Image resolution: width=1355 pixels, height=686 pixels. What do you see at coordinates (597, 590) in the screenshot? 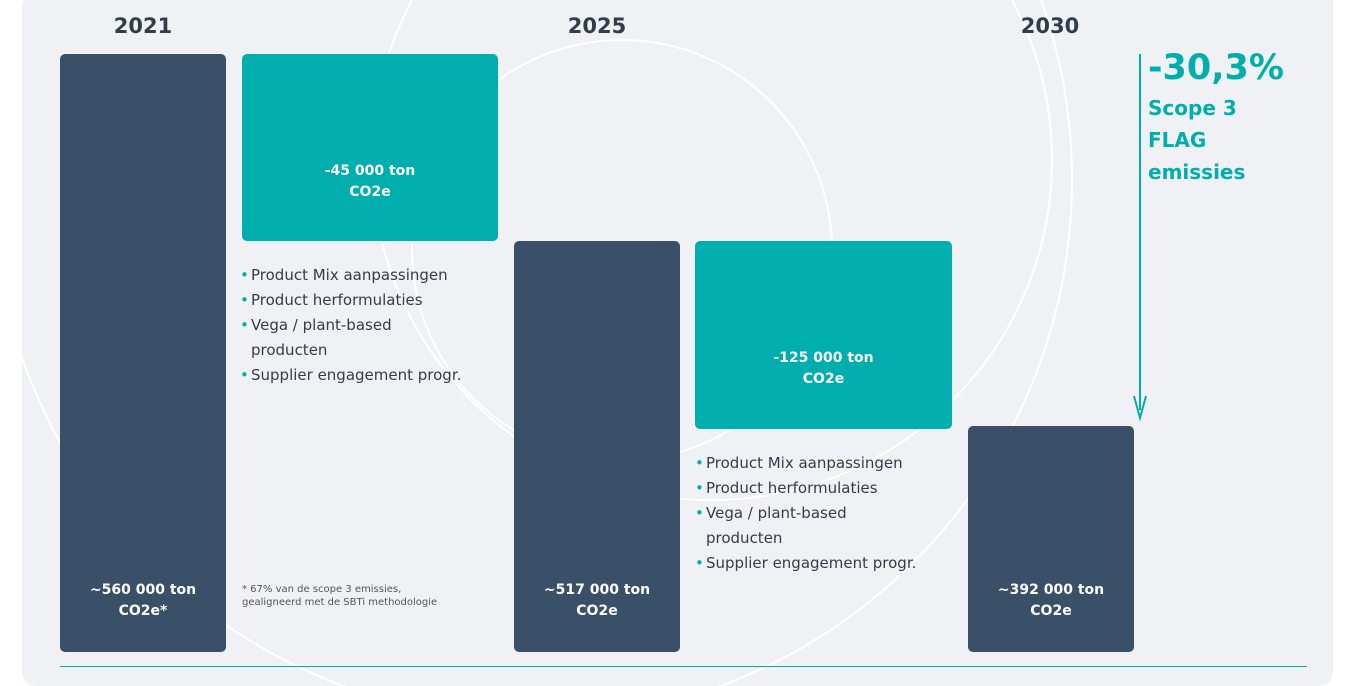
I see `bar-label: ~517 000 ton` at bounding box center [597, 590].